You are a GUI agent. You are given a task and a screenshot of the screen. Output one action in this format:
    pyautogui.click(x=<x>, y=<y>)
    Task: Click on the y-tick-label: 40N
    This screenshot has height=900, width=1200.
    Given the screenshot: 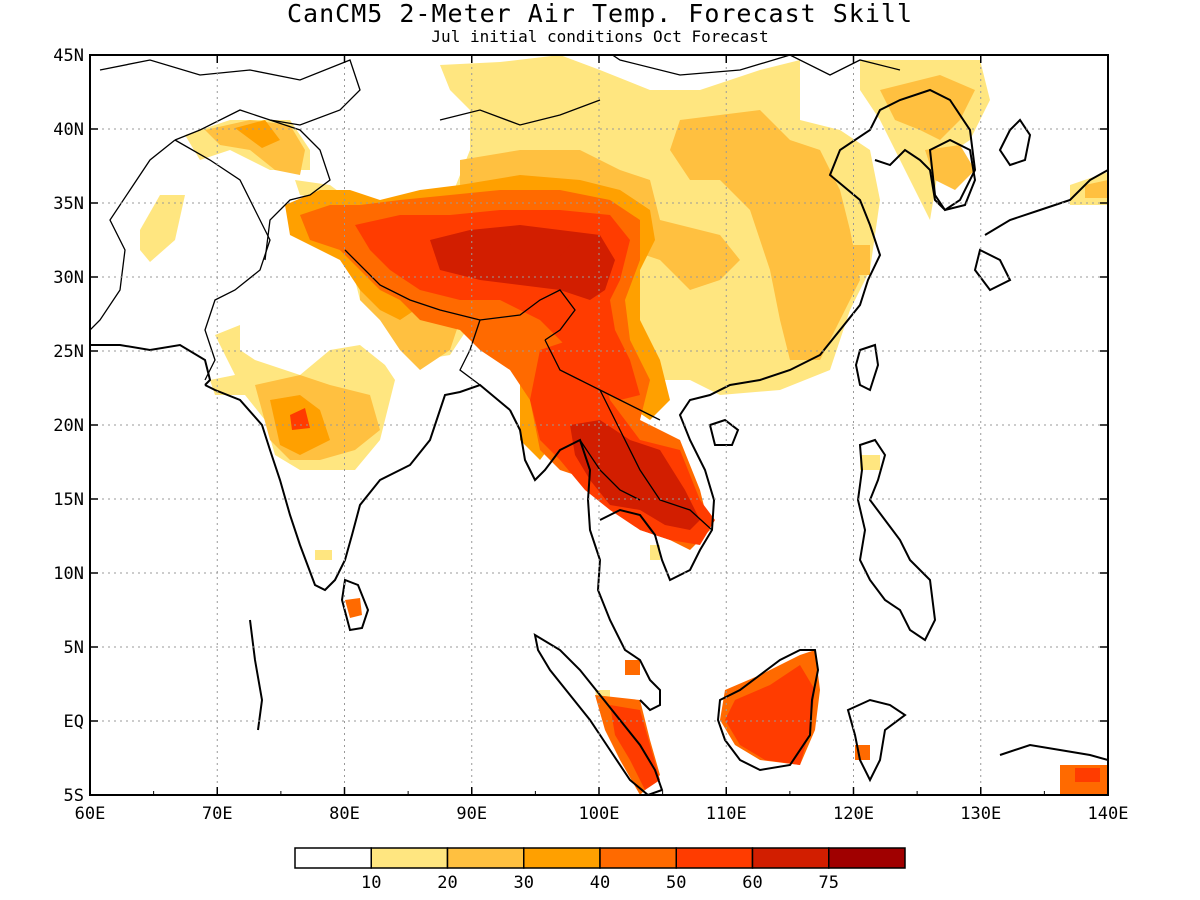 What is the action you would take?
    pyautogui.click(x=68, y=130)
    